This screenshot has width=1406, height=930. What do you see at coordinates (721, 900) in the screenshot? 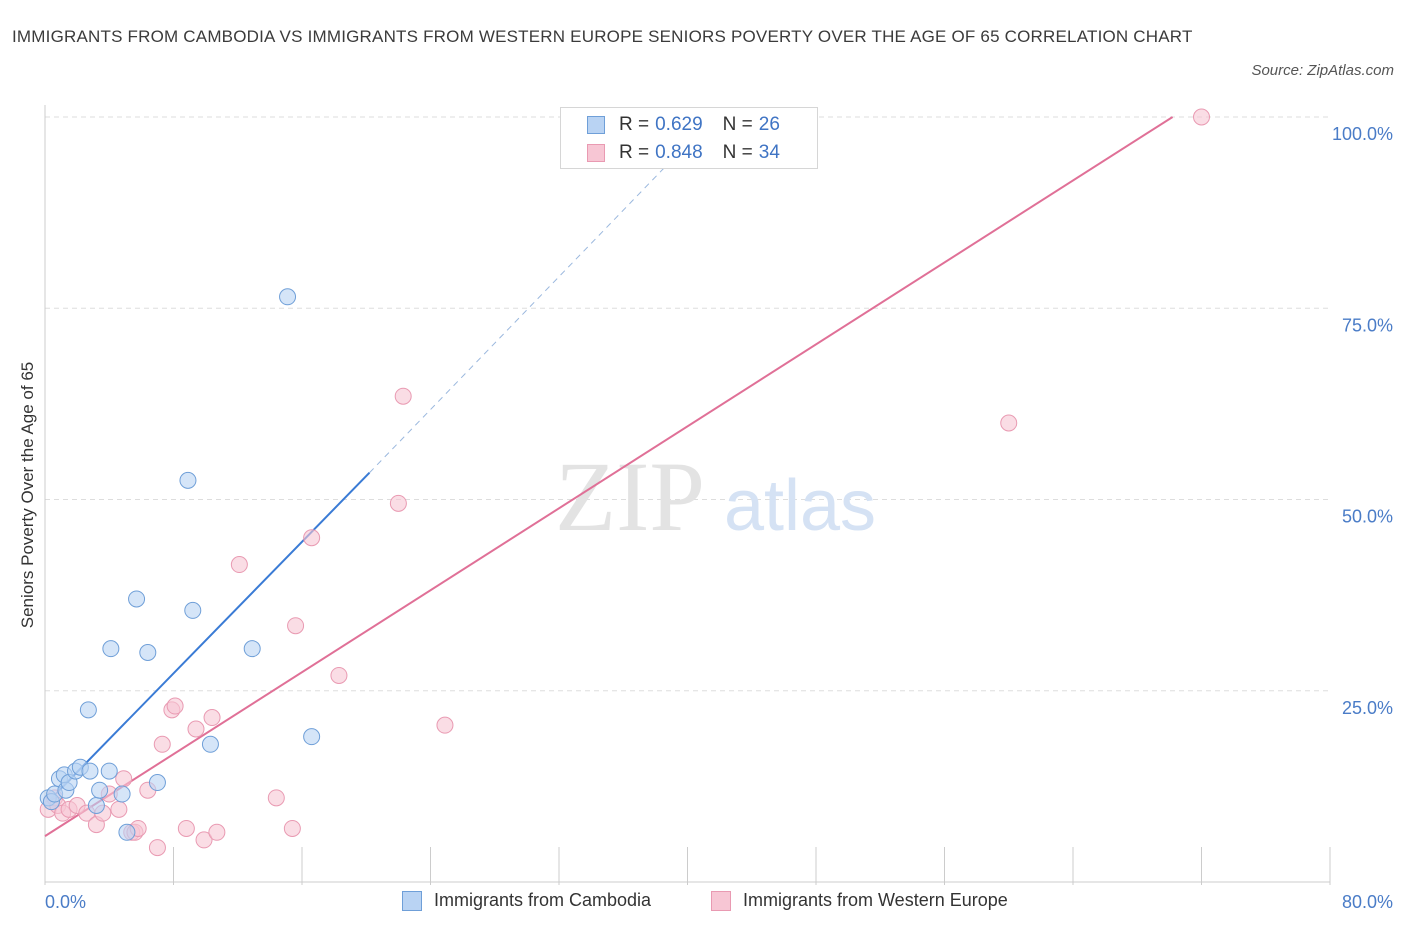
I see `series-swatch-weurope` at bounding box center [721, 900].